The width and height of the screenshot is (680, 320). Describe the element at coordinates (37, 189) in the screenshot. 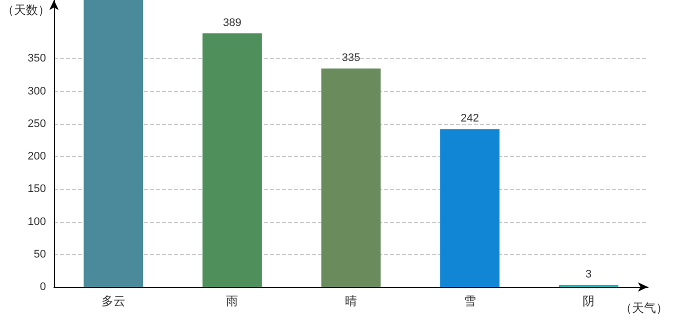

I see `y-tick-label: 150` at that location.